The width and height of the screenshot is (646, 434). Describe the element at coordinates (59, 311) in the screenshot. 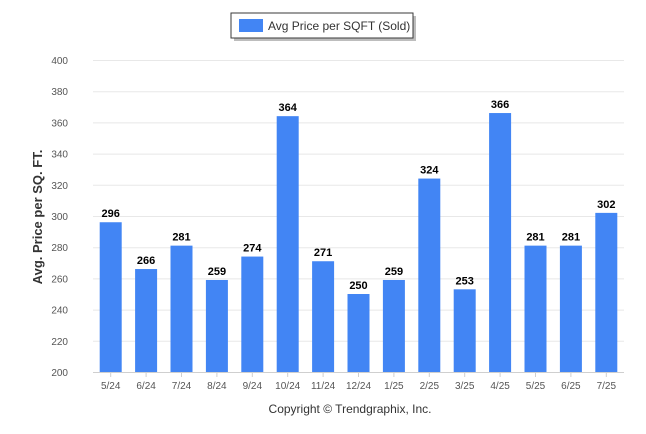

I see `y-tick-label: 240` at that location.